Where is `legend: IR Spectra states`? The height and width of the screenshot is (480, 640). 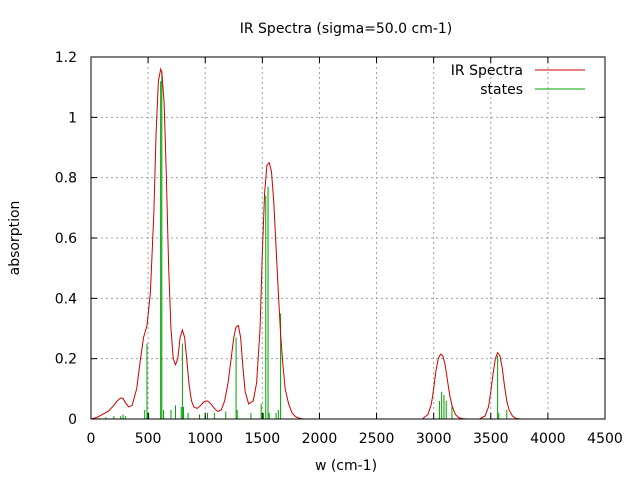
legend: IR Spectra states is located at coordinates (518, 80).